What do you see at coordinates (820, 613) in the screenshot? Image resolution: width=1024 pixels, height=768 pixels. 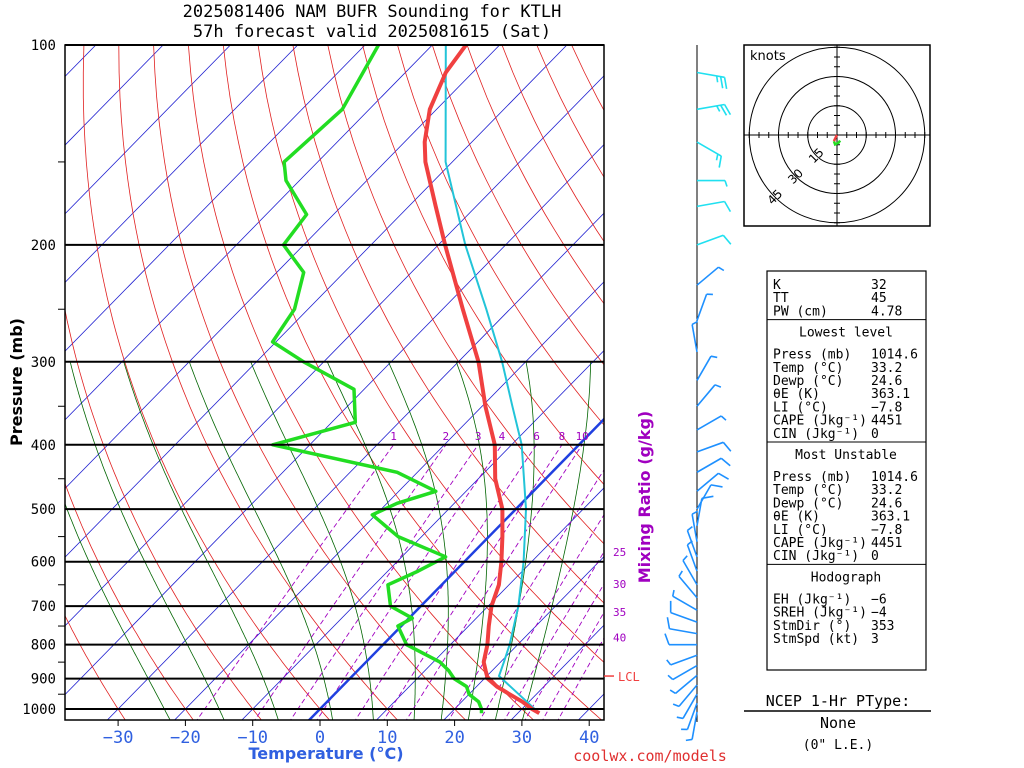 I see `stat-hodograph-label: SREH (Jkg⁻¹)` at bounding box center [820, 613].